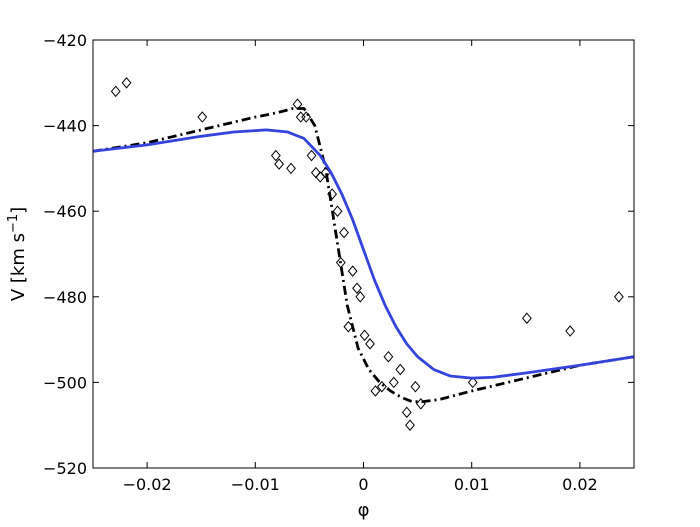 This screenshot has height=527, width=700. Describe the element at coordinates (65, 468) in the screenshot. I see `y-tick-label: −520` at that location.